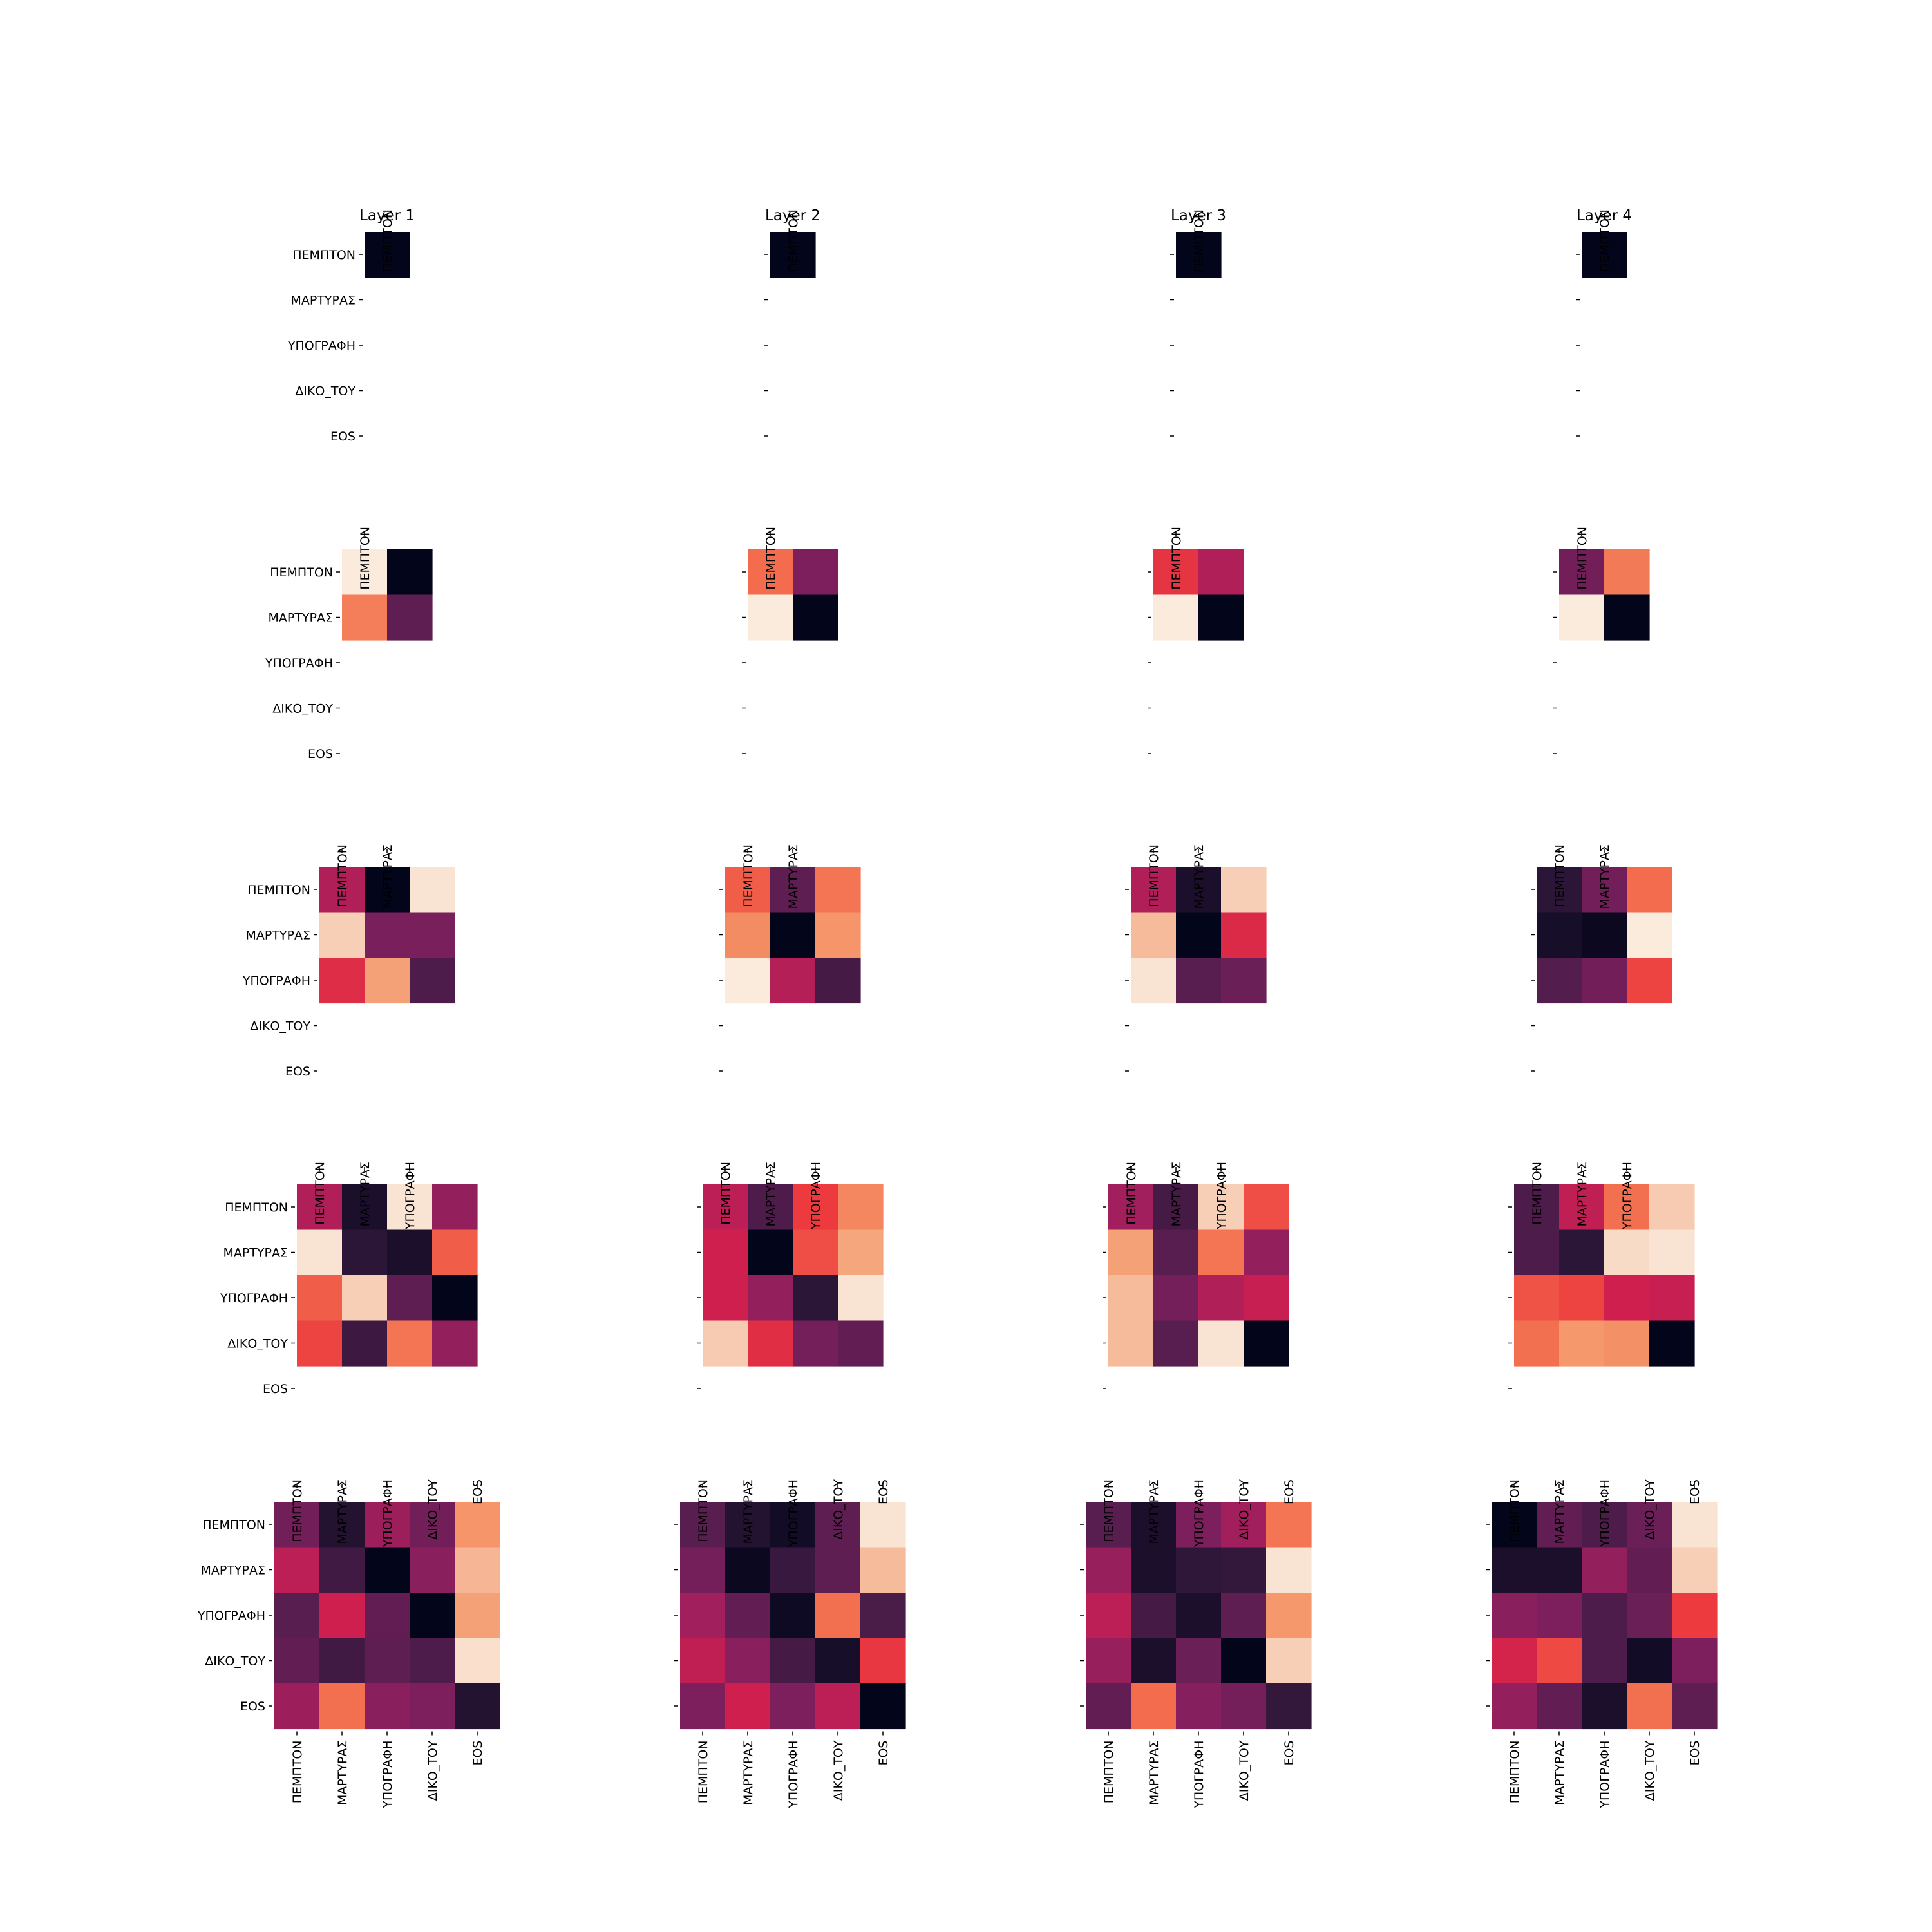  I want to click on x-tick-label-bottom: ΔΙΚΟ_ΤΟΥ, so click(1650, 1770).